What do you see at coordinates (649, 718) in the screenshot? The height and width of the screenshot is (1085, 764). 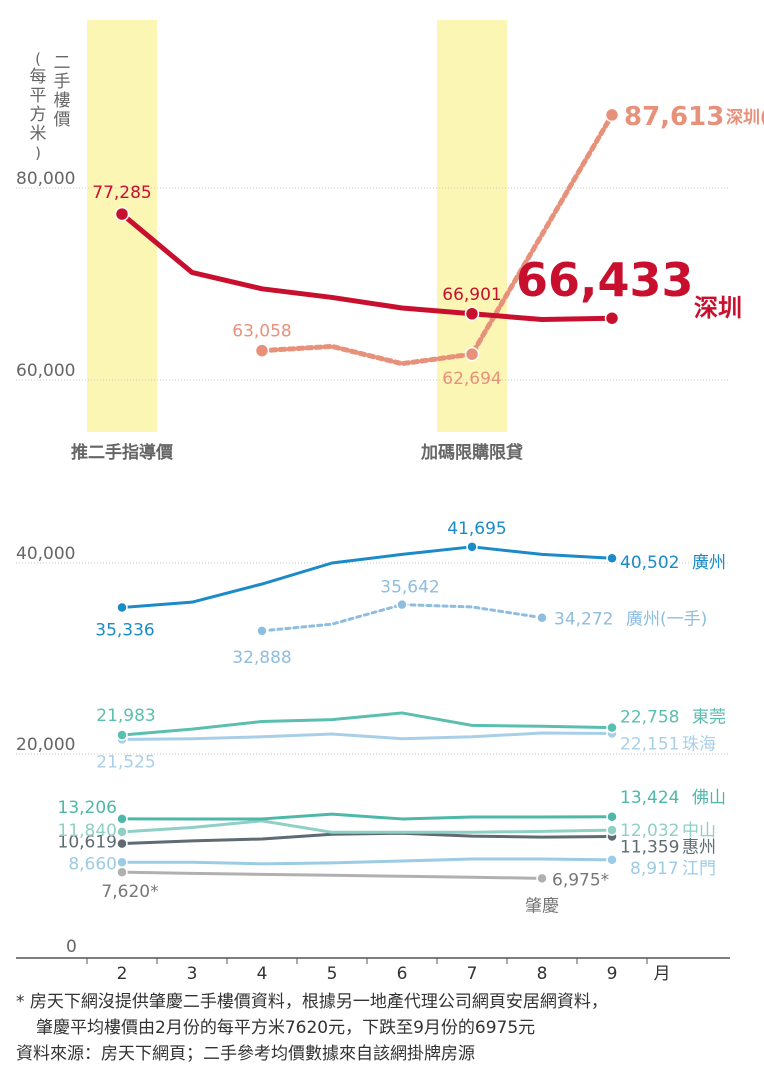 I see `data-label-dongguan-9: 22,758` at bounding box center [649, 718].